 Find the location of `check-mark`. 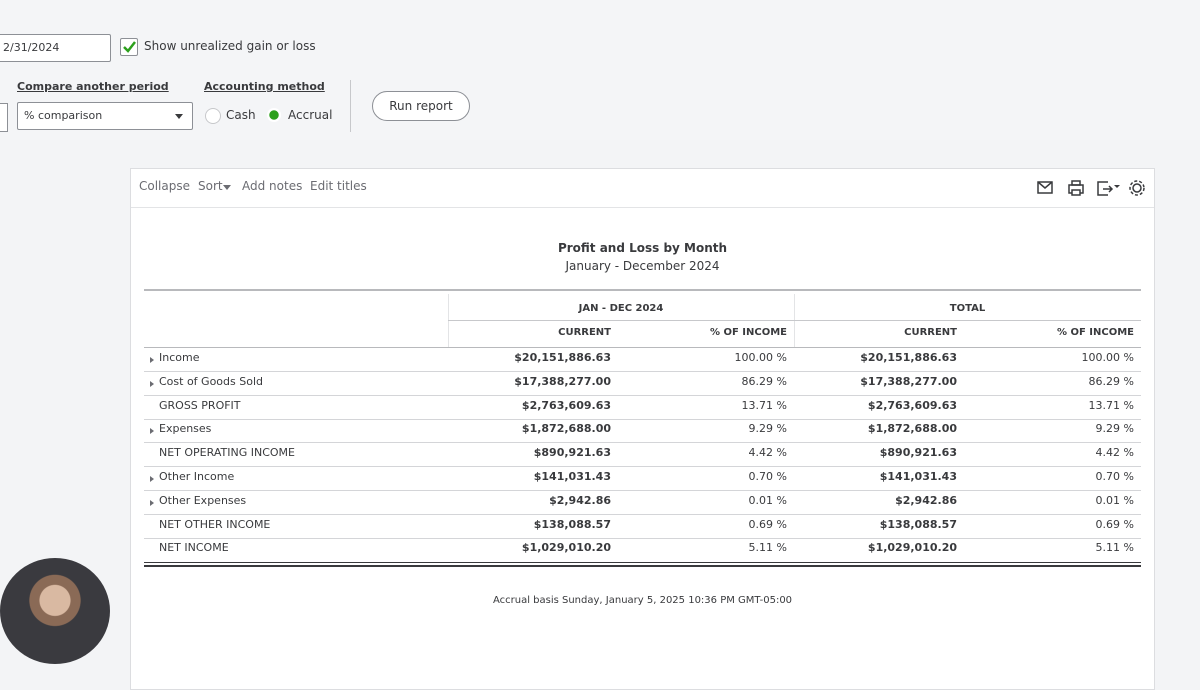

check-mark is located at coordinates (129, 47).